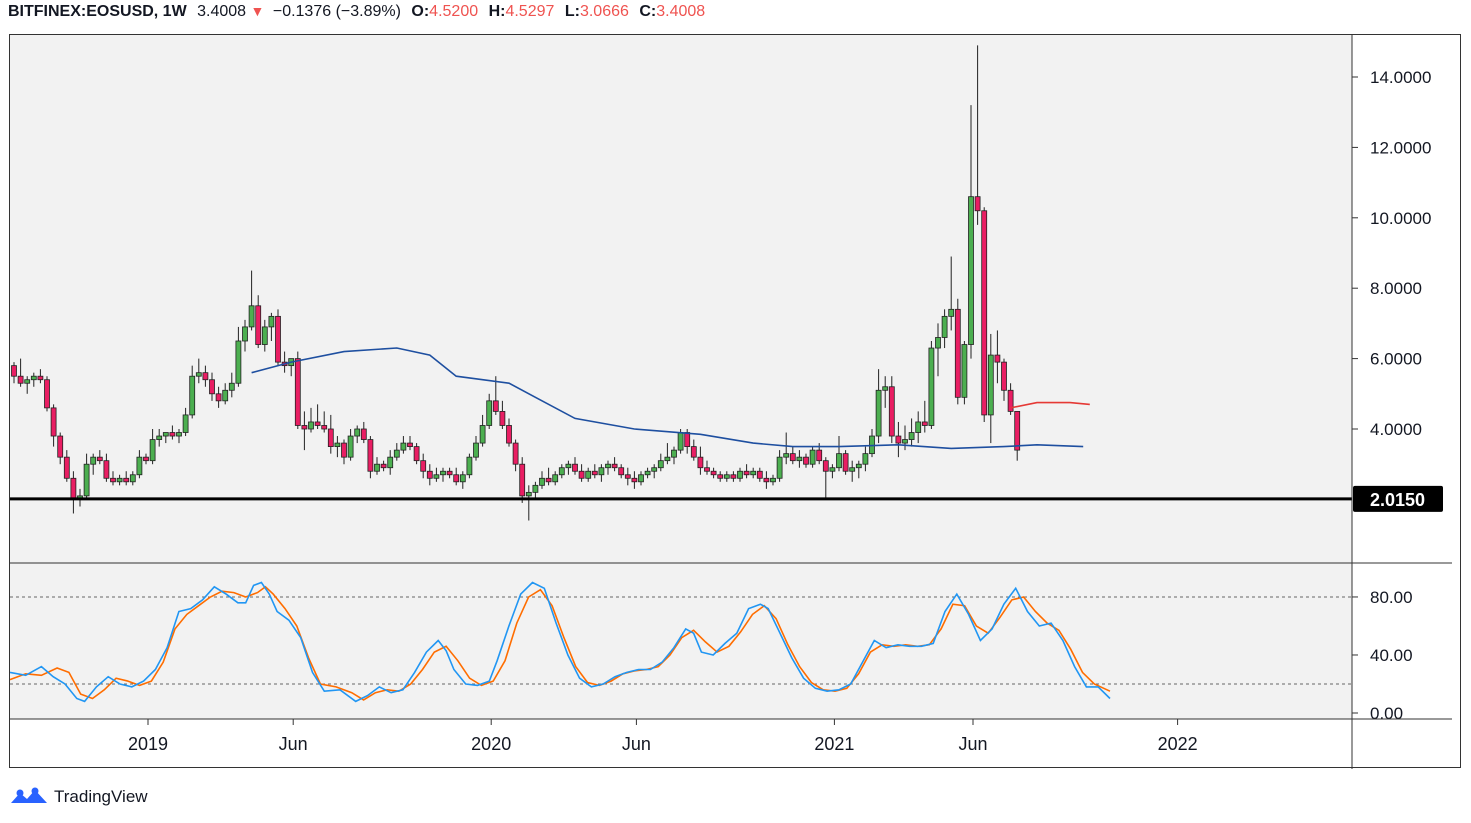 This screenshot has width=1471, height=823. Describe the element at coordinates (29, 797) in the screenshot. I see `tradingview-logo-icon` at that location.